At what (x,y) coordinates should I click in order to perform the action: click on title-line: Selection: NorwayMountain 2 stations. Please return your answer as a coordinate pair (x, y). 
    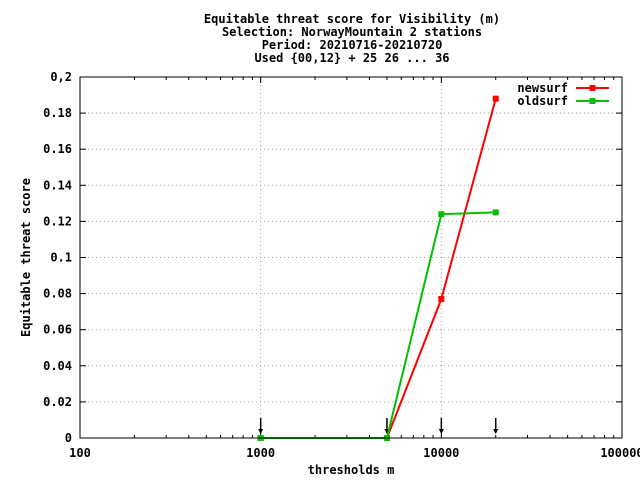
    Looking at the image, I should click on (352, 32).